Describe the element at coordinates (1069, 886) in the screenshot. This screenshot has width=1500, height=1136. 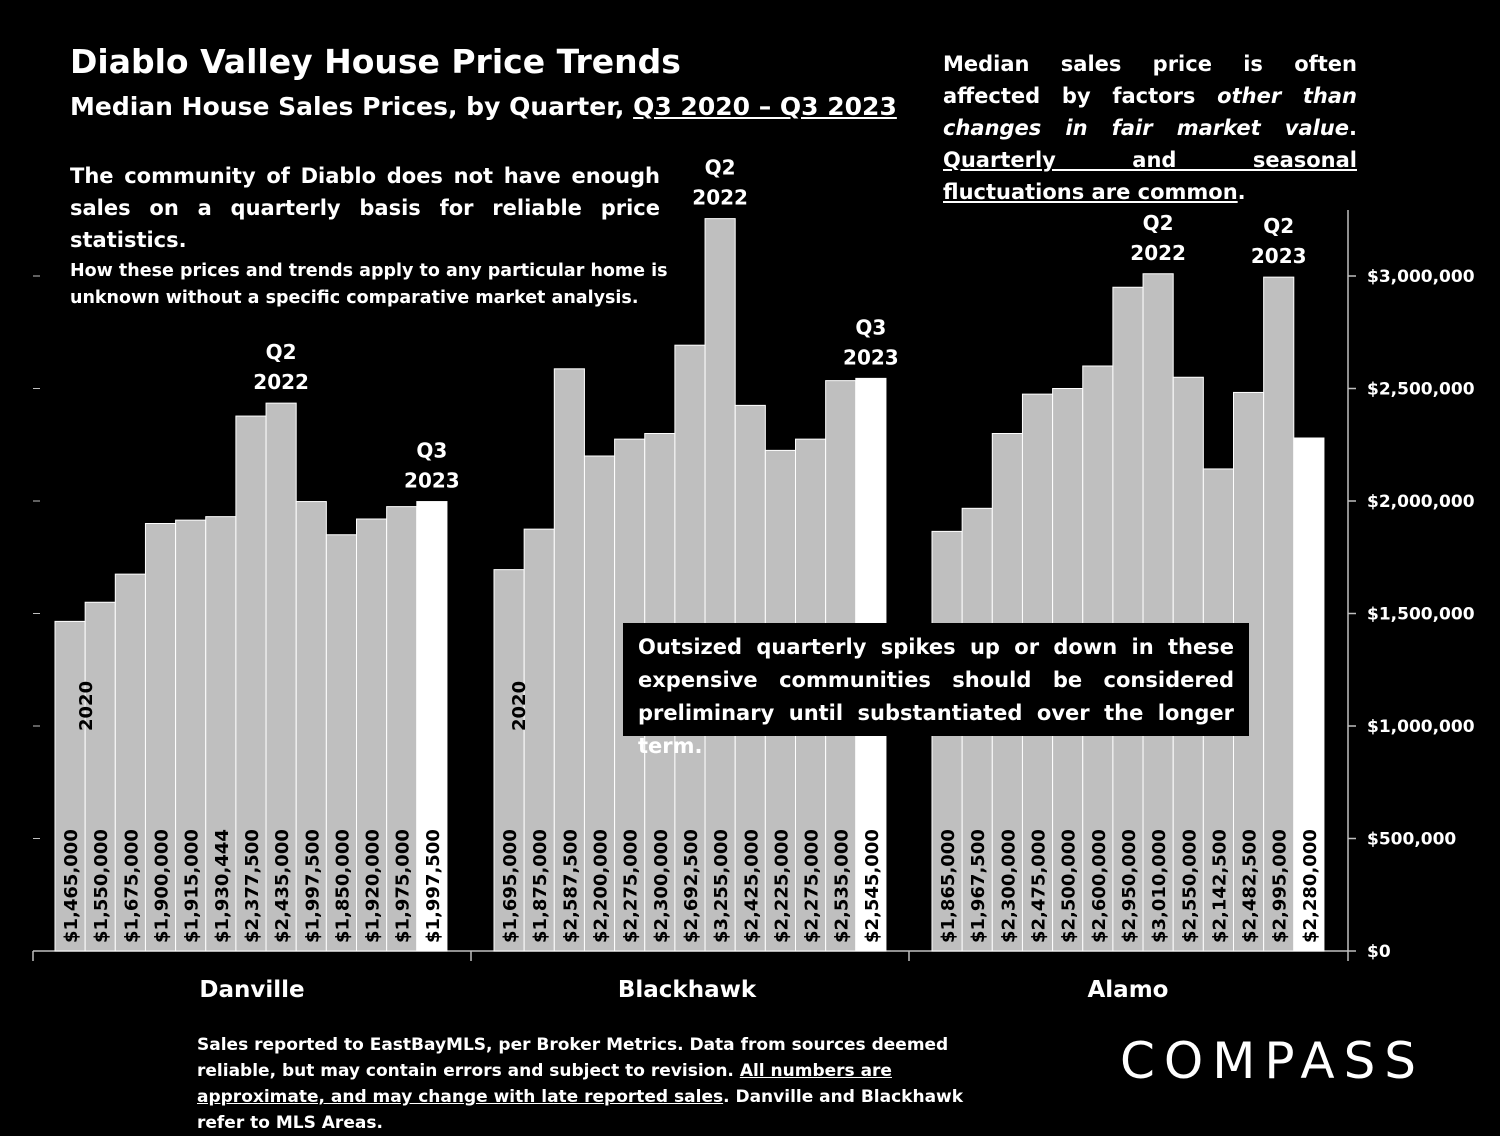
I see `bar-value-label: $2,500,000` at that location.